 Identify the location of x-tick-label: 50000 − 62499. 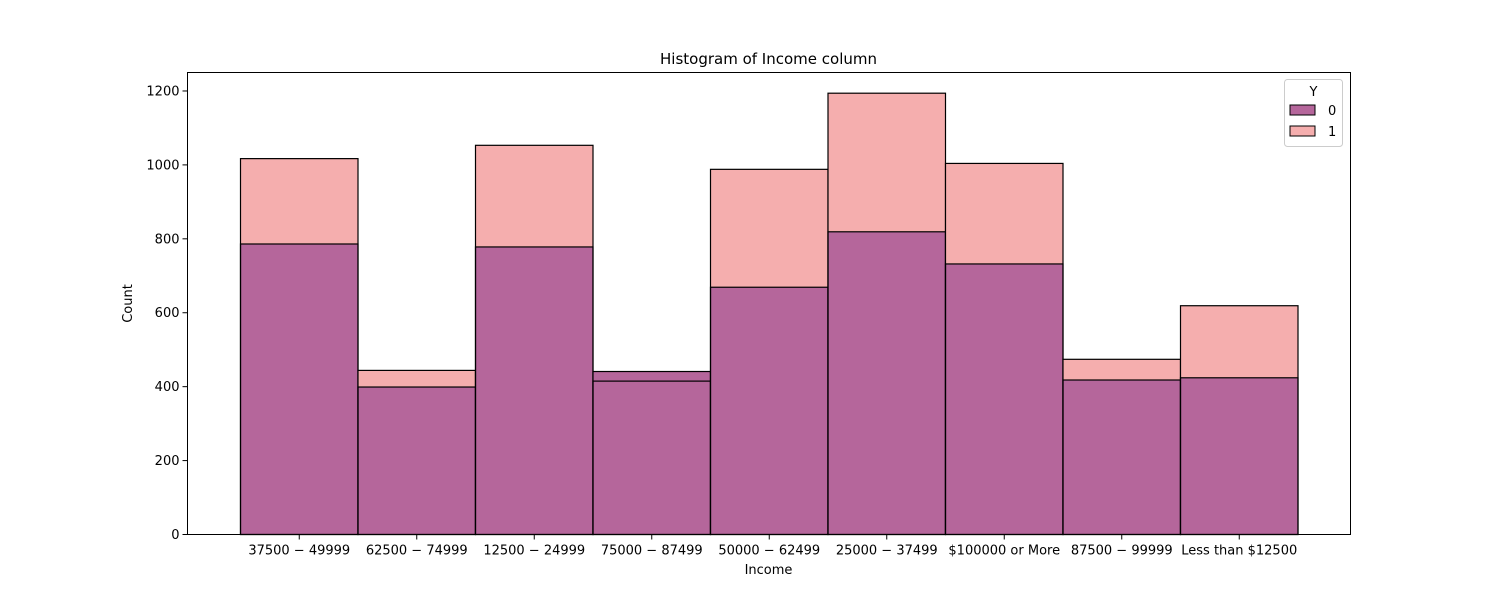
(769, 551).